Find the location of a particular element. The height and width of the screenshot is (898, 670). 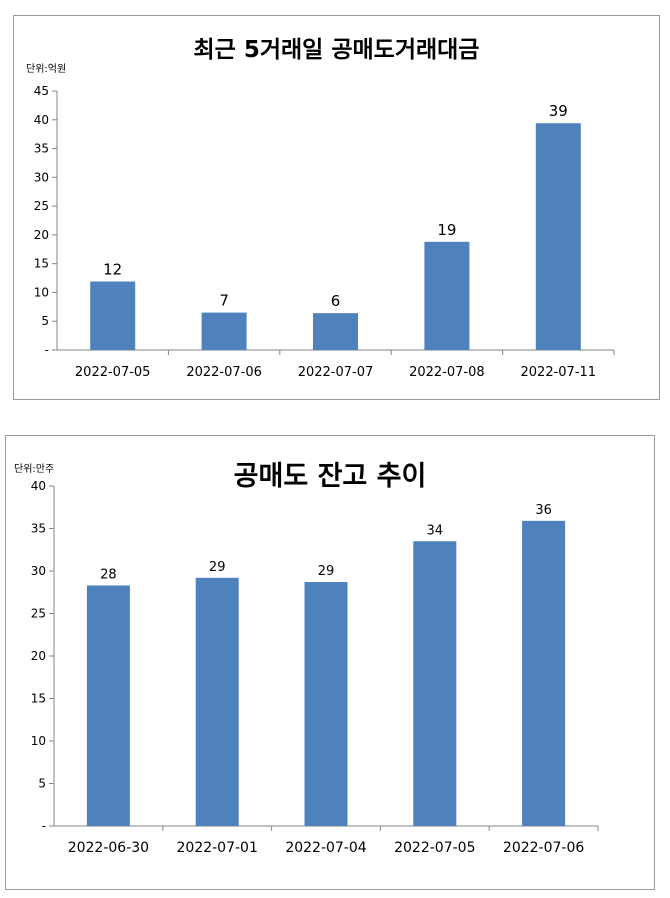

unit-label: 단위:만주 is located at coordinates (34, 469).